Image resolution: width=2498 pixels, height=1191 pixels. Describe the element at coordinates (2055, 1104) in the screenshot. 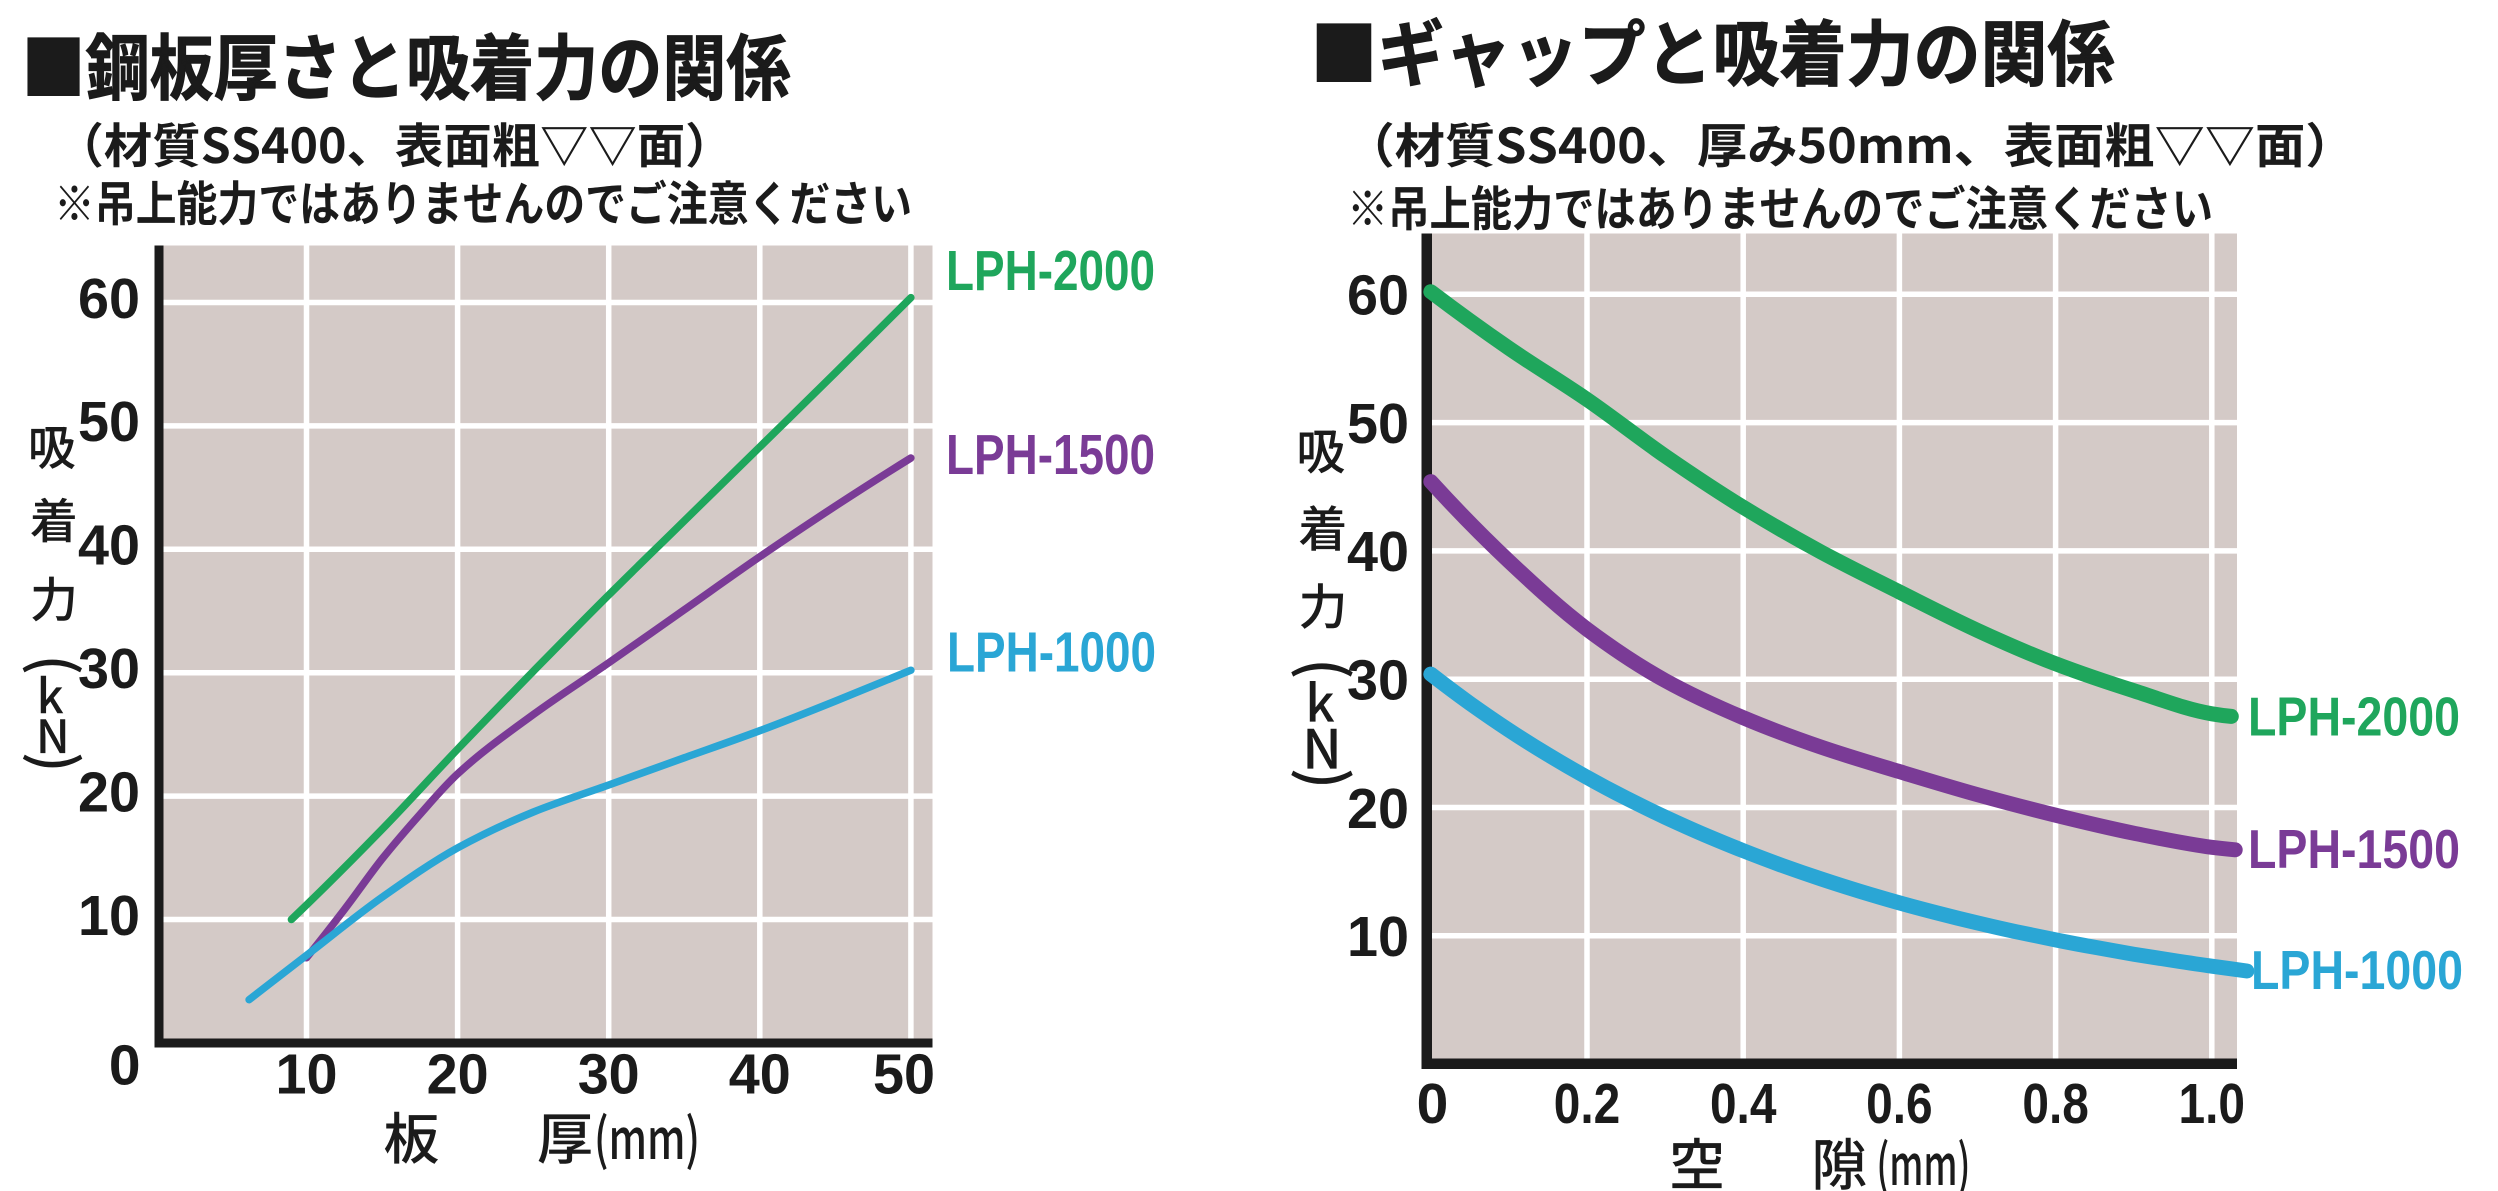

I see `svg-text: 0.8` at that location.